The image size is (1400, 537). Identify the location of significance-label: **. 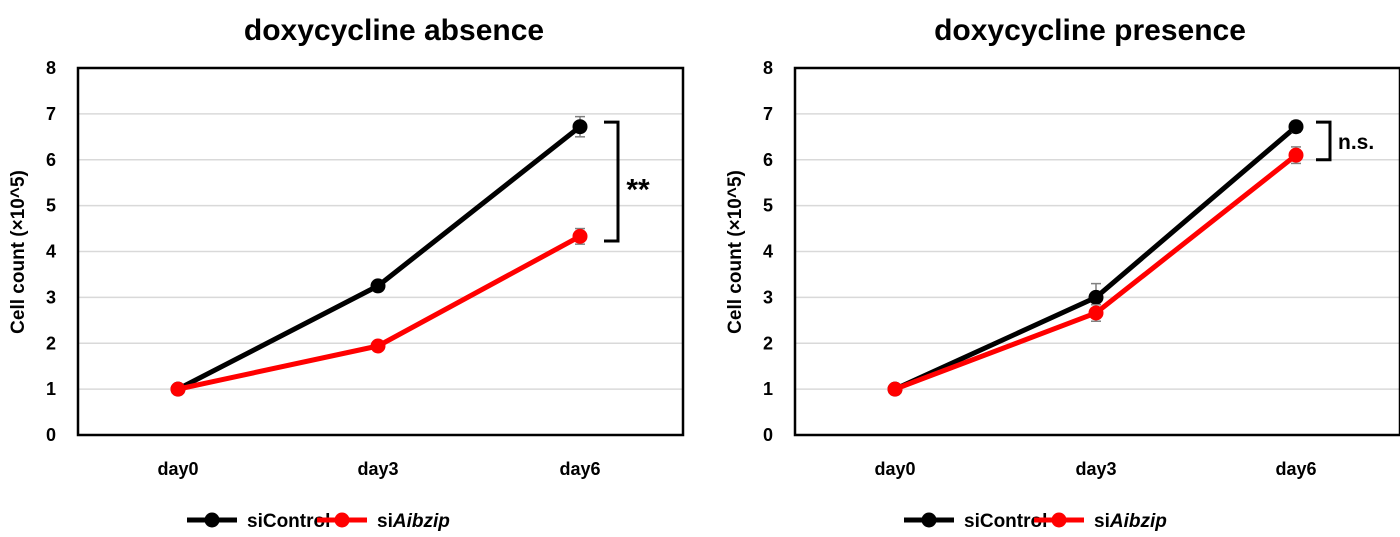
(638, 190).